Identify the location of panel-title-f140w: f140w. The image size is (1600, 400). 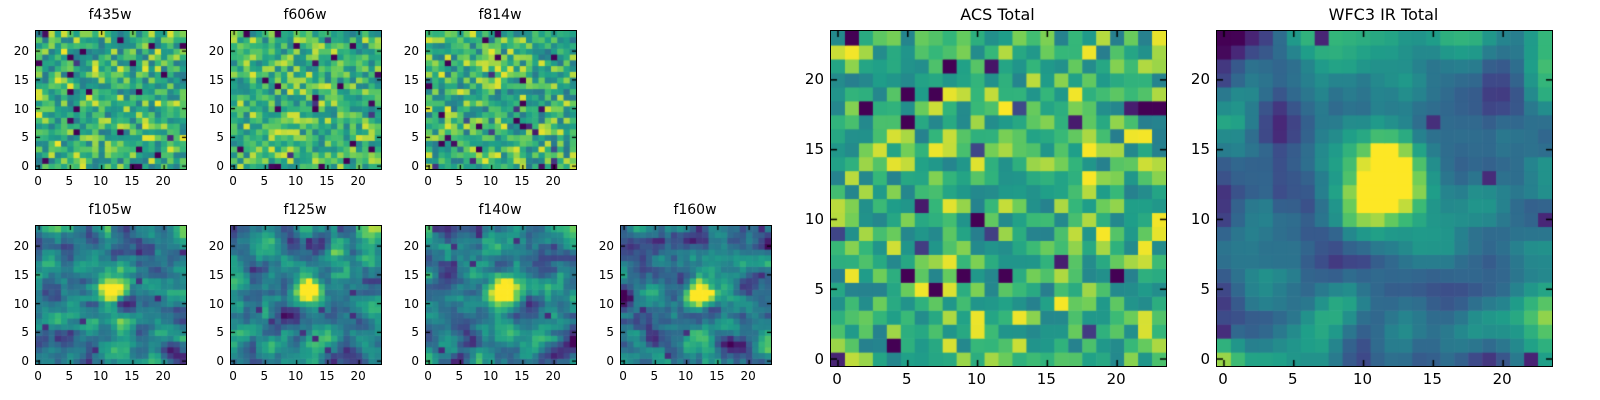
(500, 210).